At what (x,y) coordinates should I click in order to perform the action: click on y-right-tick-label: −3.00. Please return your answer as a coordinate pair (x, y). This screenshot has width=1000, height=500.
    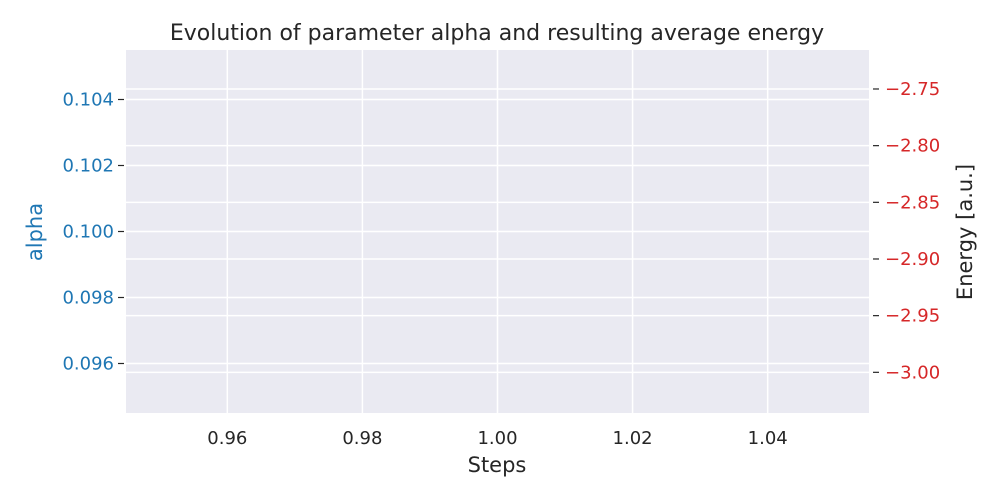
    Looking at the image, I should click on (912, 372).